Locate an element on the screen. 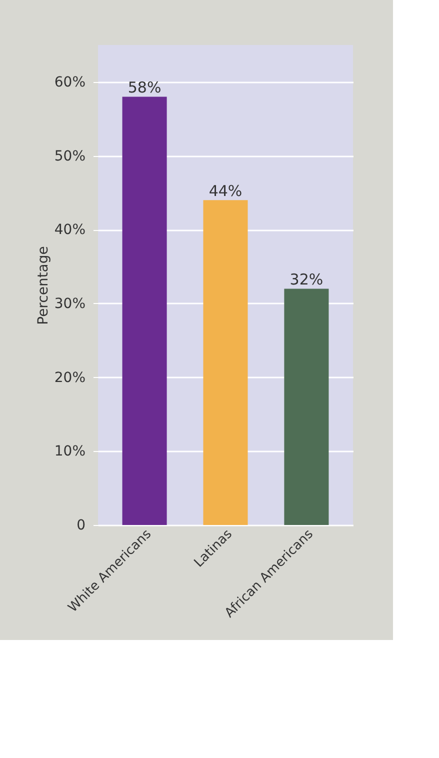 The height and width of the screenshot is (758, 439). y-tick-label: 0 is located at coordinates (81, 526).